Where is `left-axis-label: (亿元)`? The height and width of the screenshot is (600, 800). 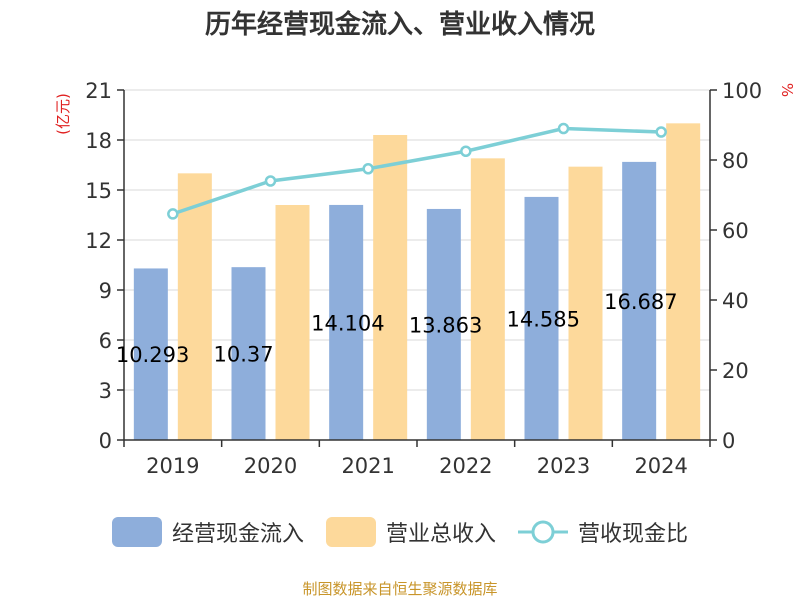 left-axis-label: (亿元) is located at coordinates (63, 114).